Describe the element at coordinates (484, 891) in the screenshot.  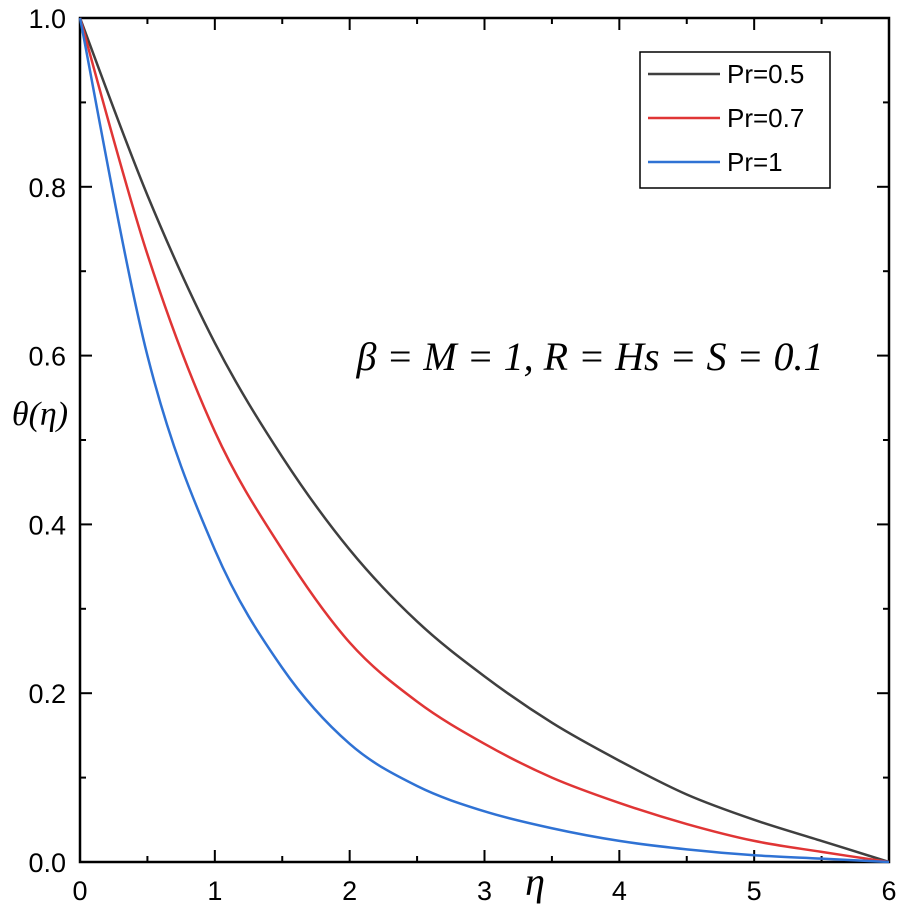
I see `x-tick-label: 3` at that location.